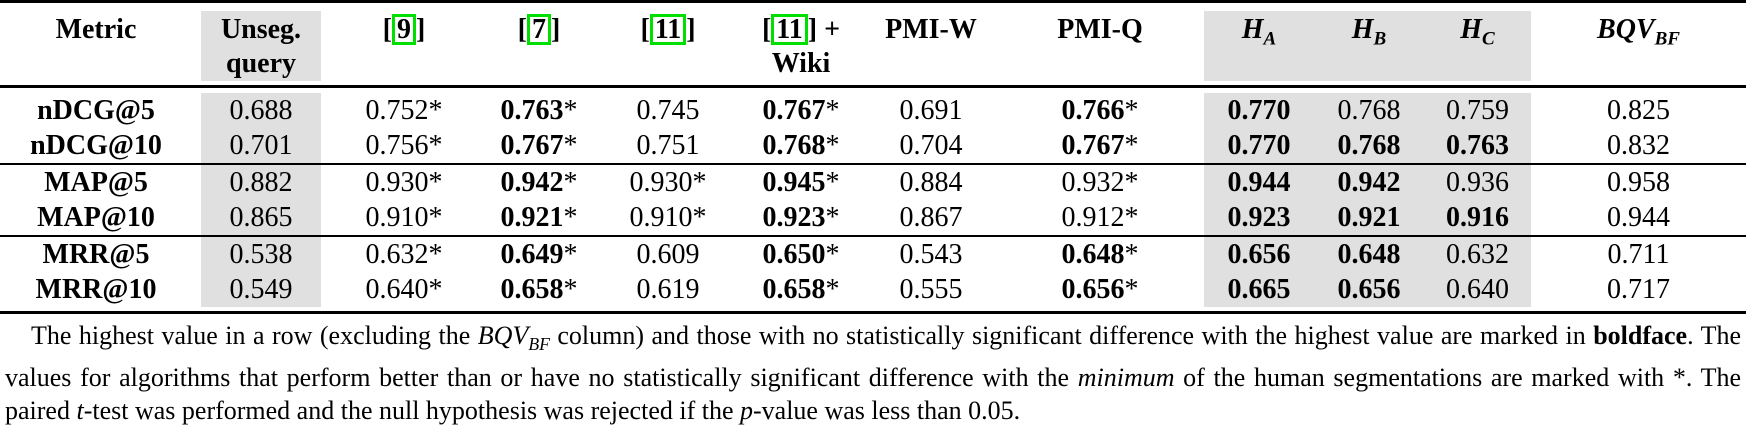  Describe the element at coordinates (539, 46) in the screenshot. I see `column-header-ref7: [7]` at that location.